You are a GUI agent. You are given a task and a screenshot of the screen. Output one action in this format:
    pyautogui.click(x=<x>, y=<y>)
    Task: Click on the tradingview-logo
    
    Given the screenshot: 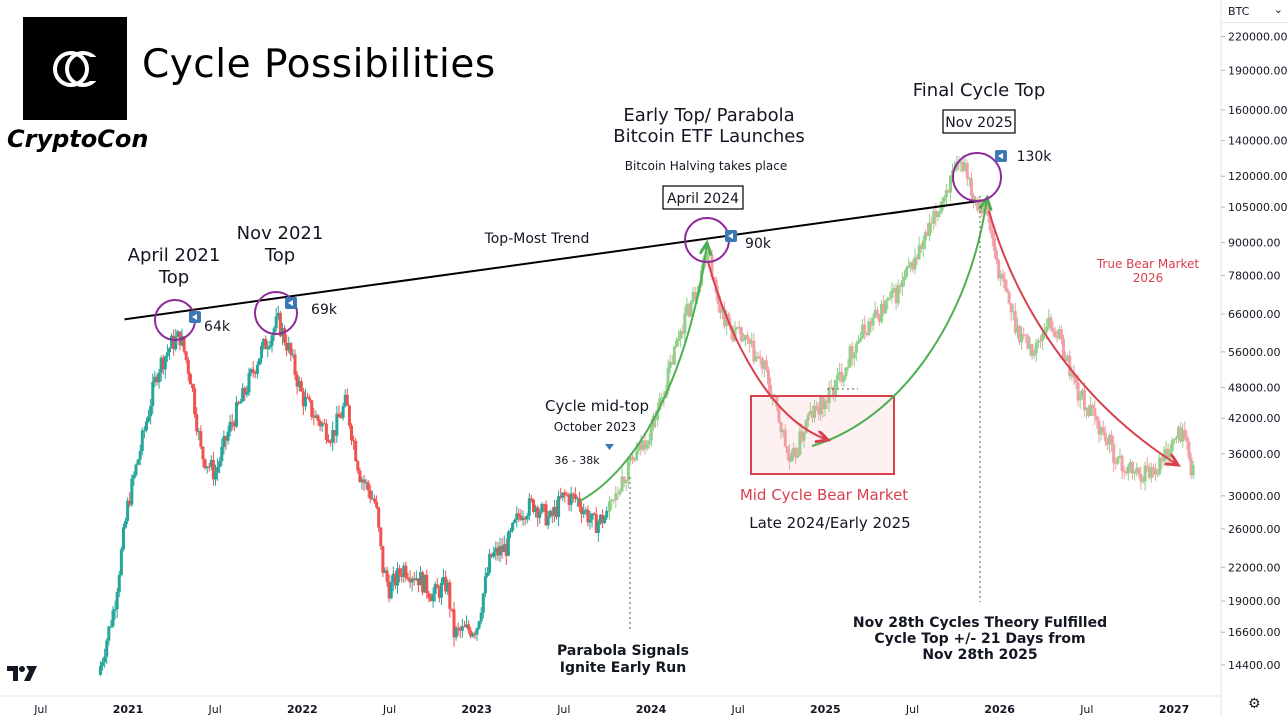 What is the action you would take?
    pyautogui.click(x=22, y=676)
    